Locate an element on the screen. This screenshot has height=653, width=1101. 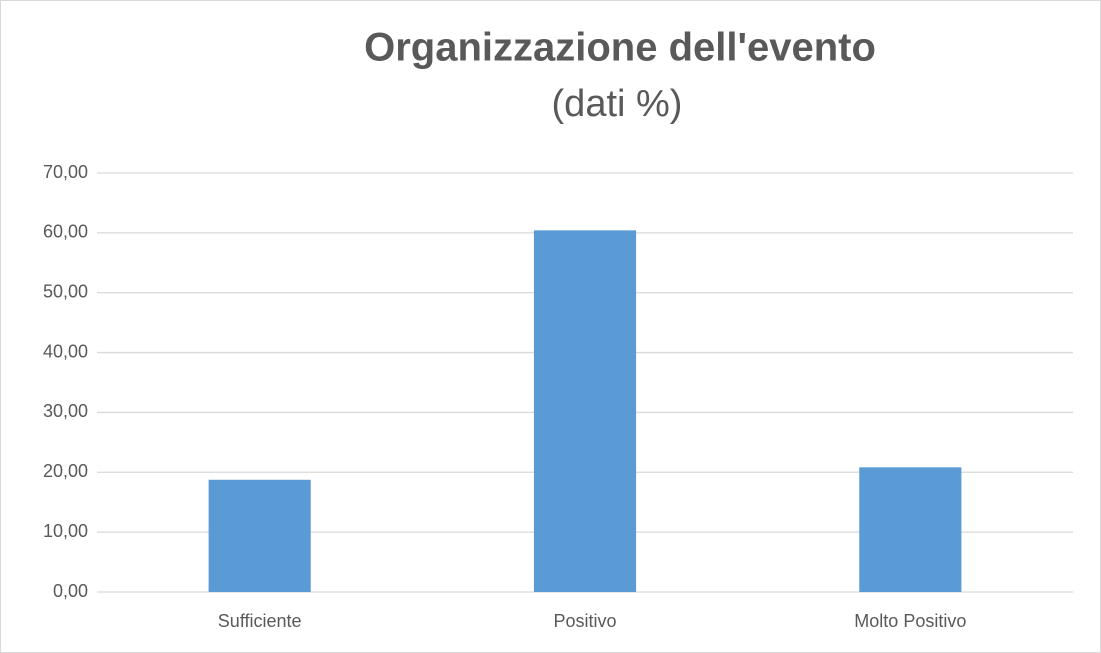
y-tick-label: 60,00 is located at coordinates (65, 232).